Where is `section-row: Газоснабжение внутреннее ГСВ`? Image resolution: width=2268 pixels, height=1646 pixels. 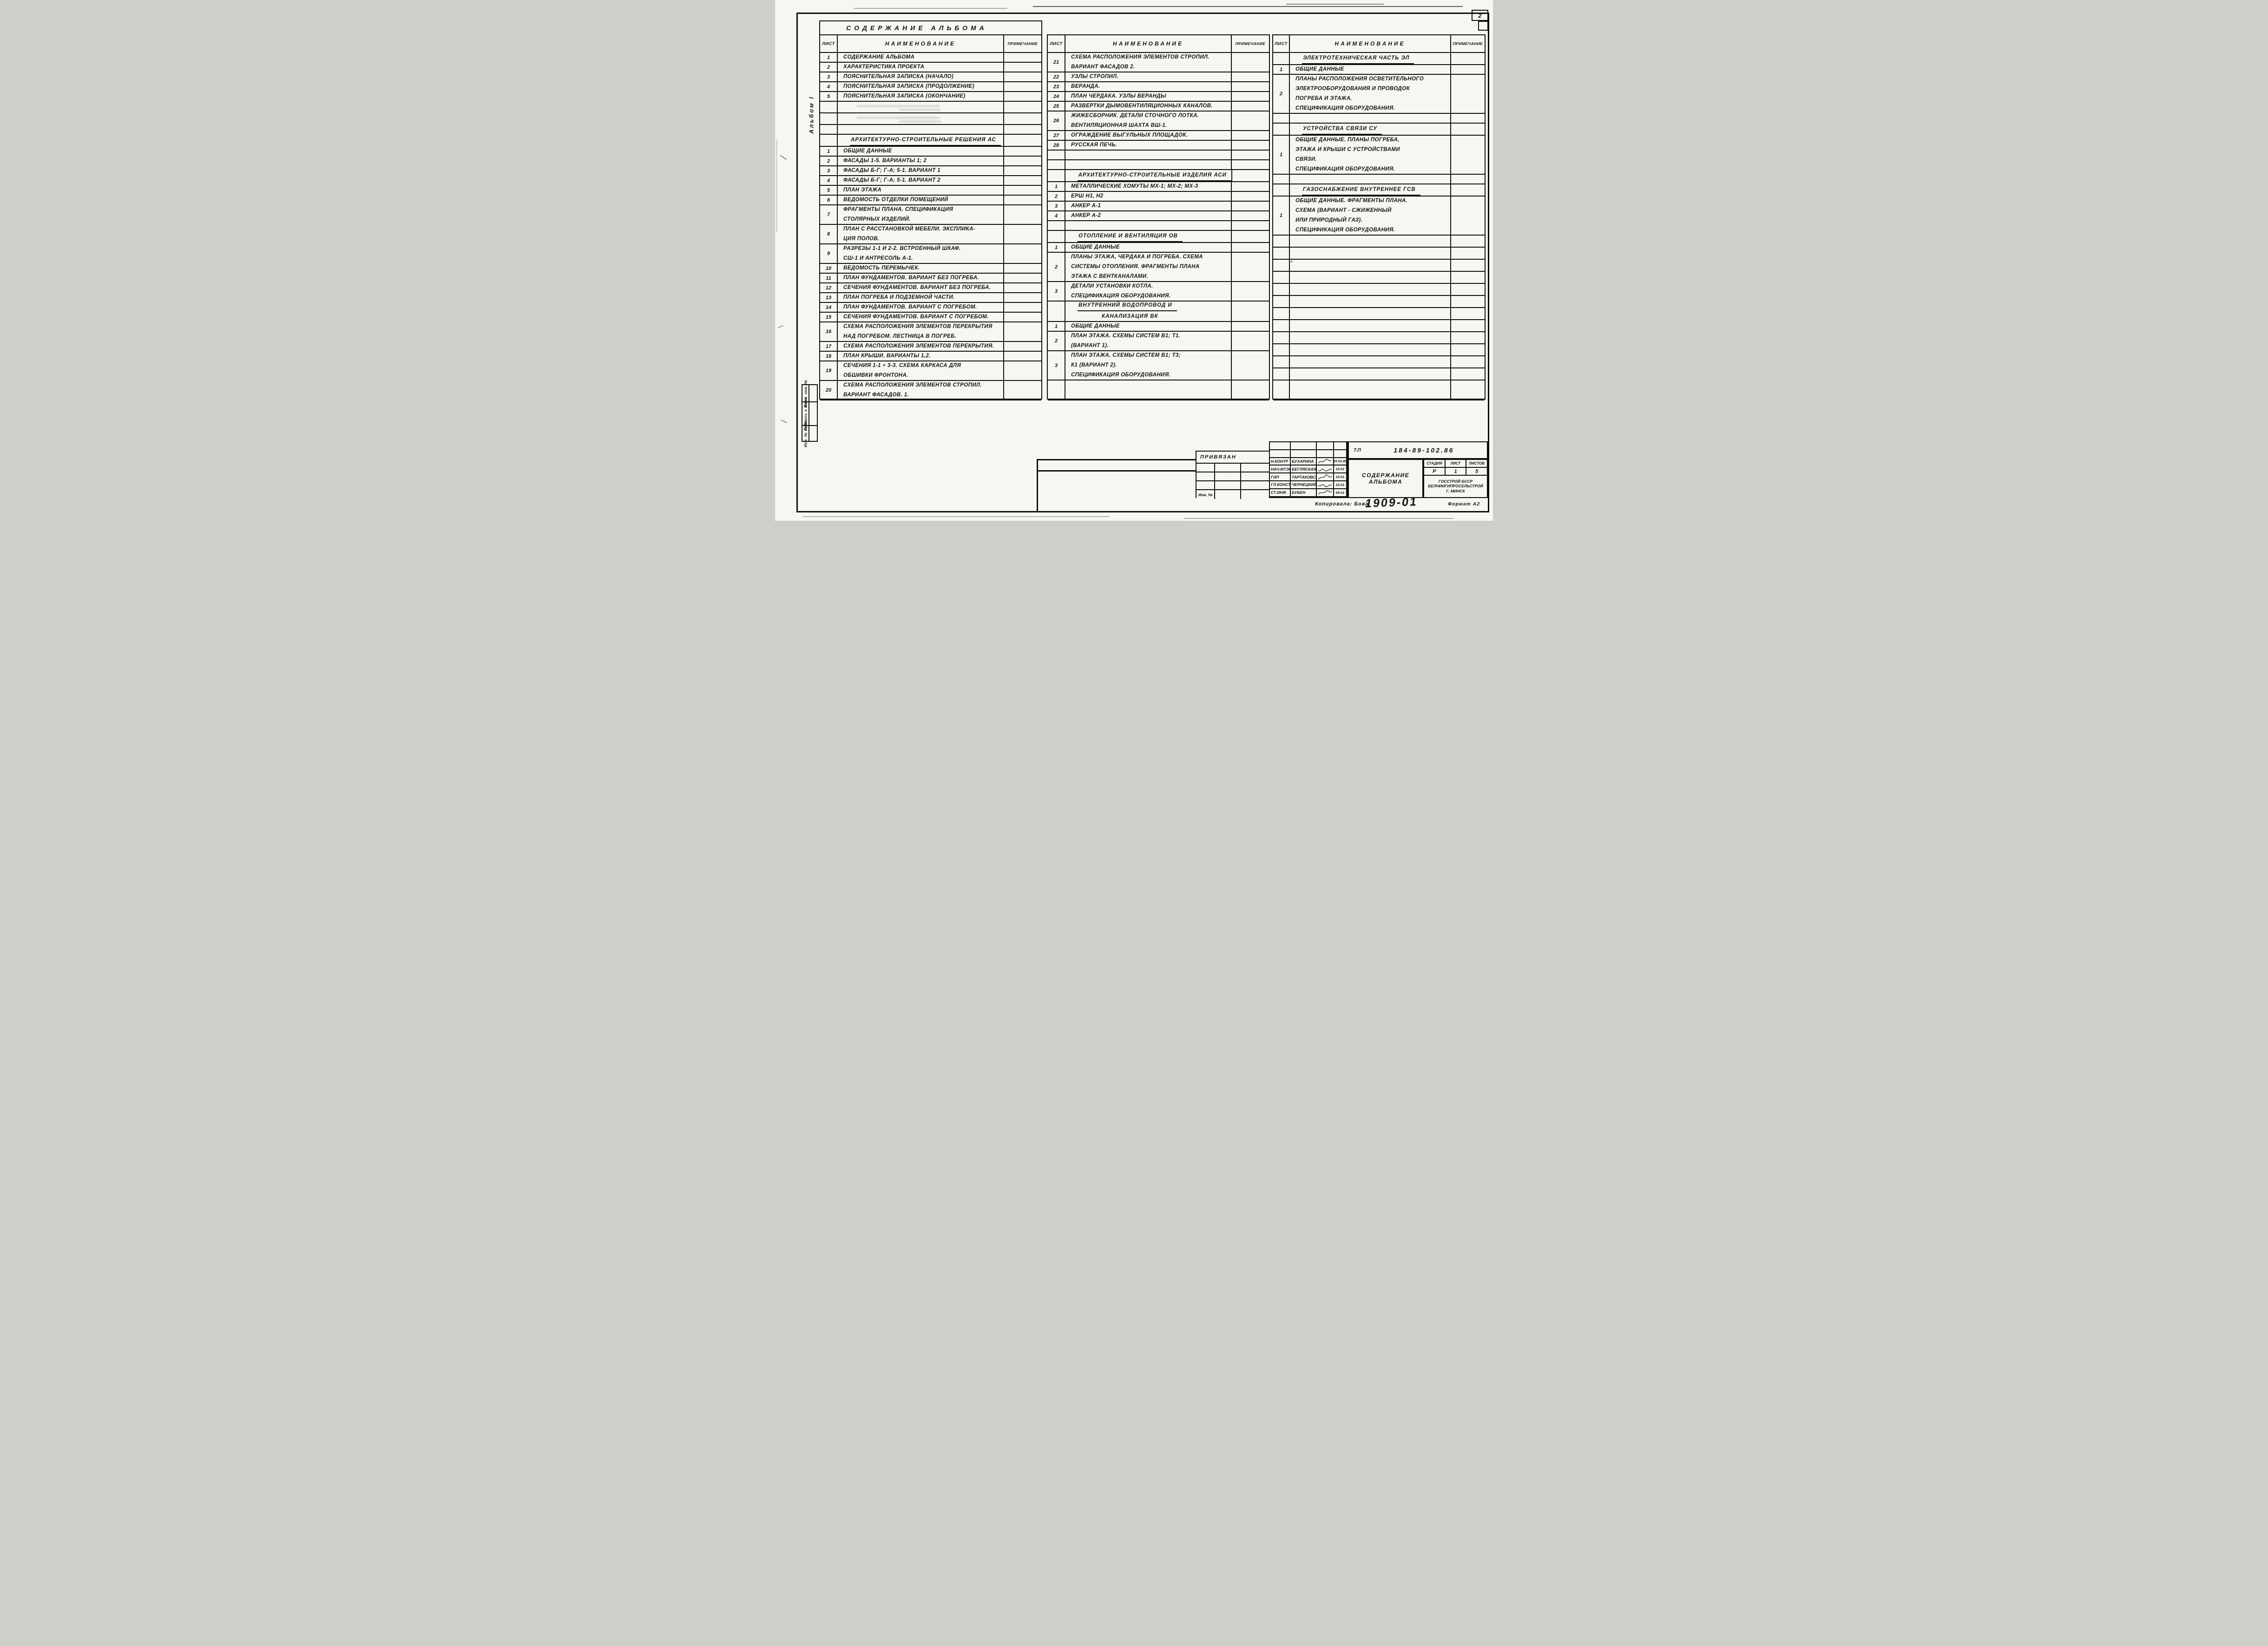 section-row: Газоснабжение внутреннее ГСВ is located at coordinates (1379, 190).